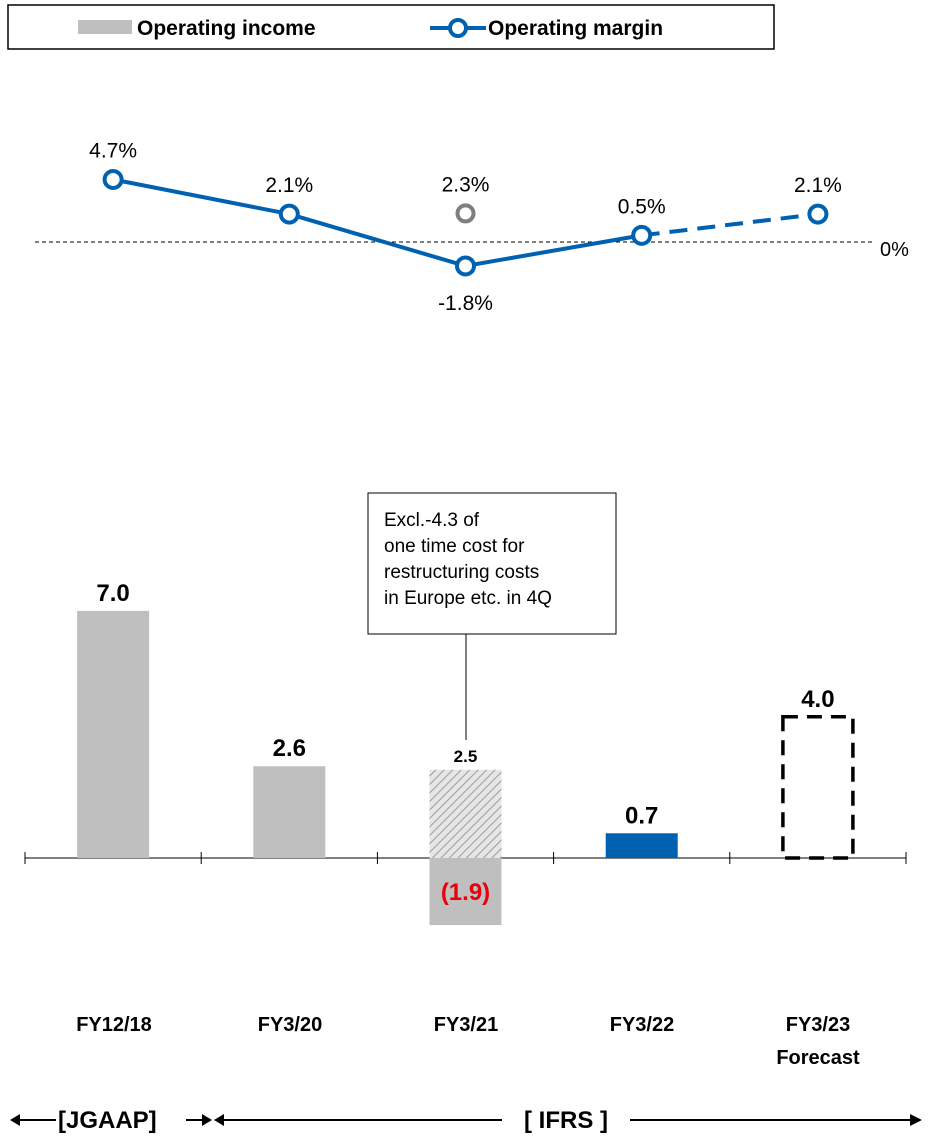 This screenshot has height=1142, width=931. I want to click on margin-point-excluding-one-time-cost, so click(465, 213).